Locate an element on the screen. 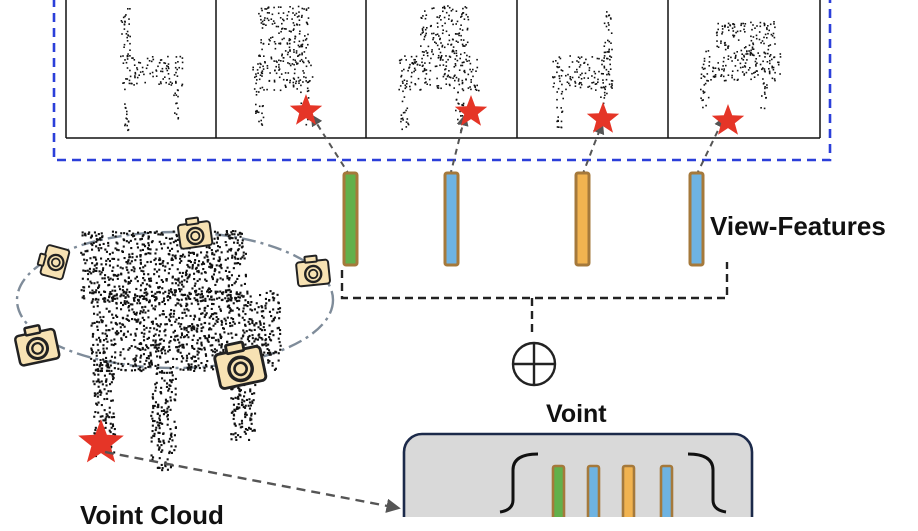  circled-plus-icon is located at coordinates (534, 364).